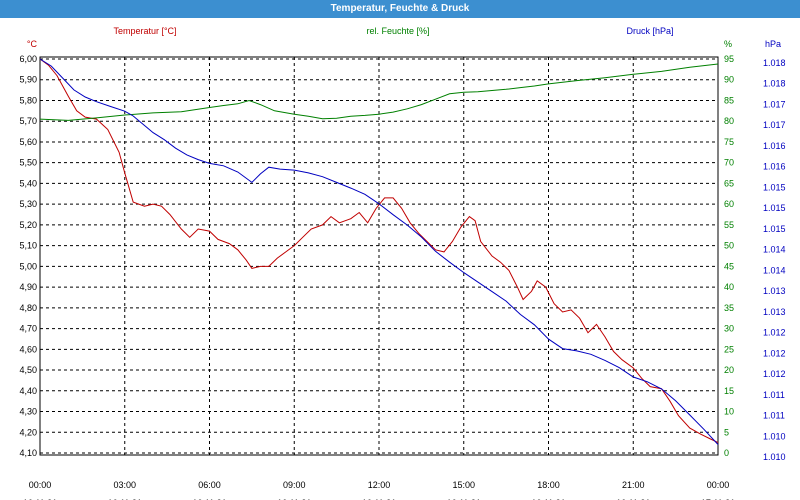  What do you see at coordinates (548, 485) in the screenshot?
I see `x-tick-label-time: 18:00` at bounding box center [548, 485].